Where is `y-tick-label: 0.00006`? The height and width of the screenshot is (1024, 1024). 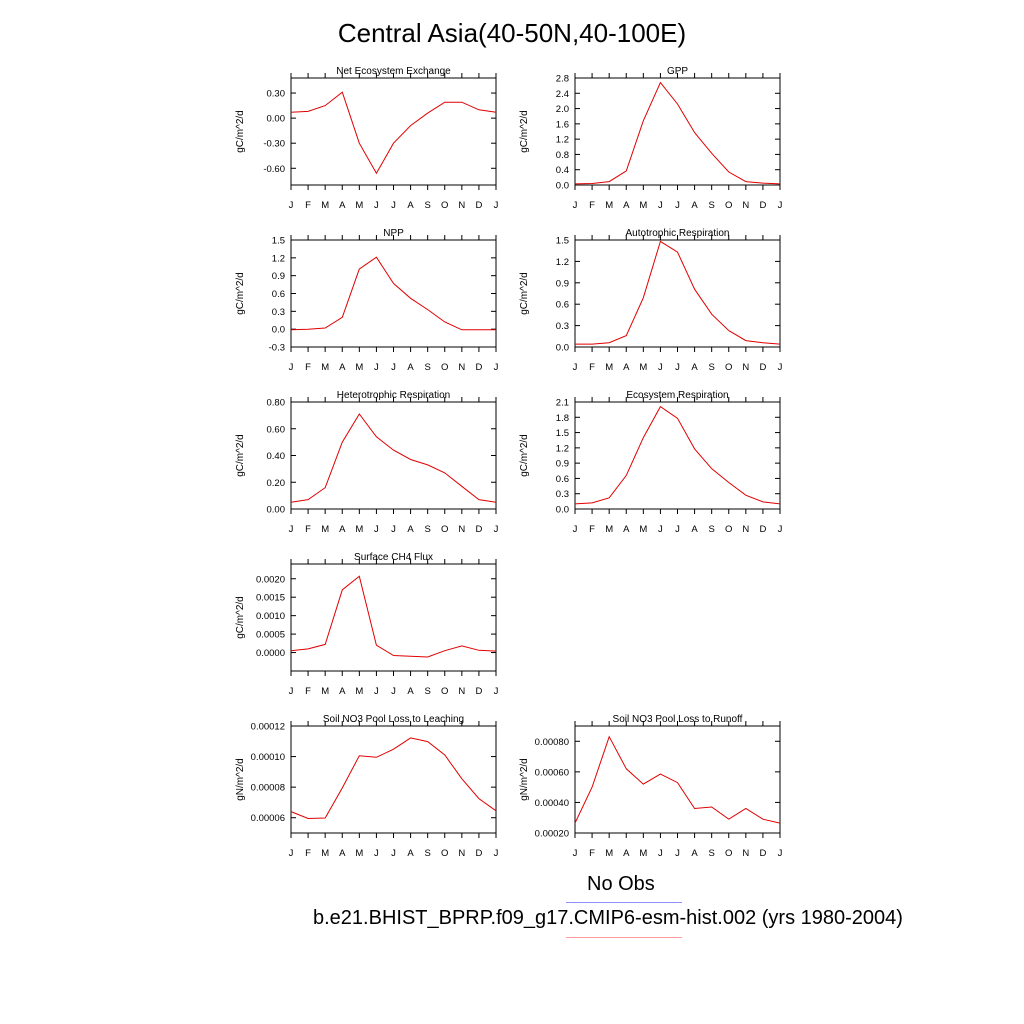 y-tick-label: 0.00006 is located at coordinates (268, 818).